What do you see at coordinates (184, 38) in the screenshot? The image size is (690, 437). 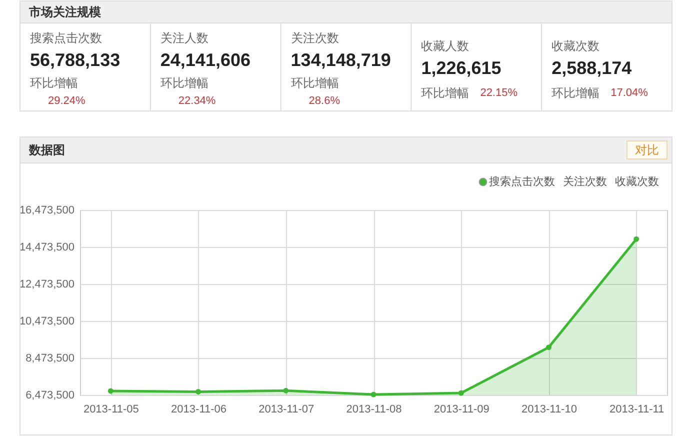 I see `text: 关注人数` at bounding box center [184, 38].